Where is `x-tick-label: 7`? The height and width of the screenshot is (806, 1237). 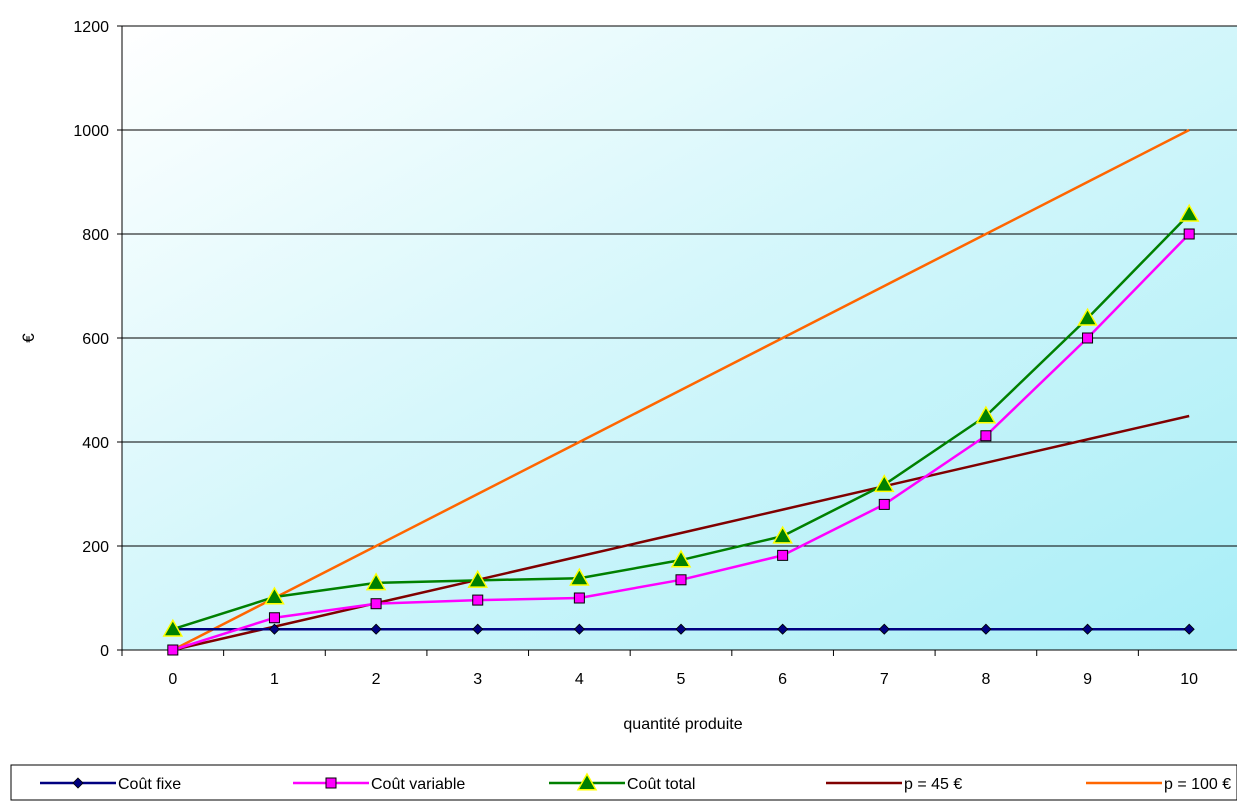
x-tick-label: 7 is located at coordinates (884, 679).